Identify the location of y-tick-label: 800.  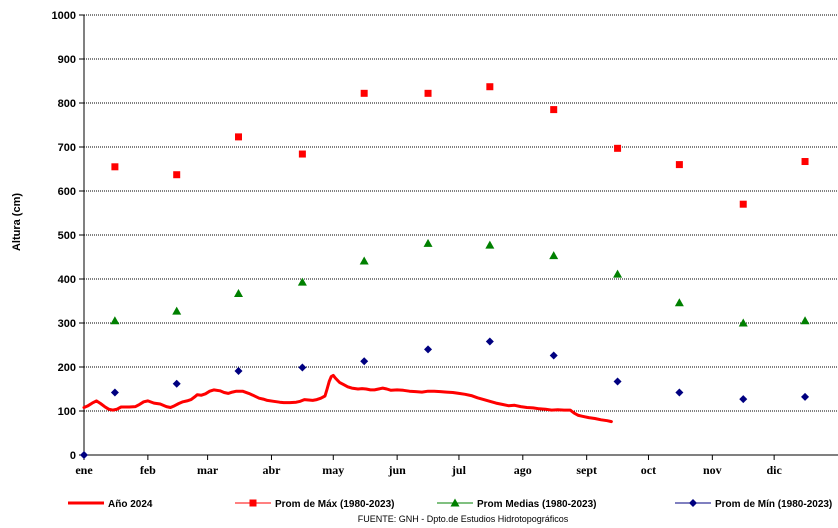
(67, 104).